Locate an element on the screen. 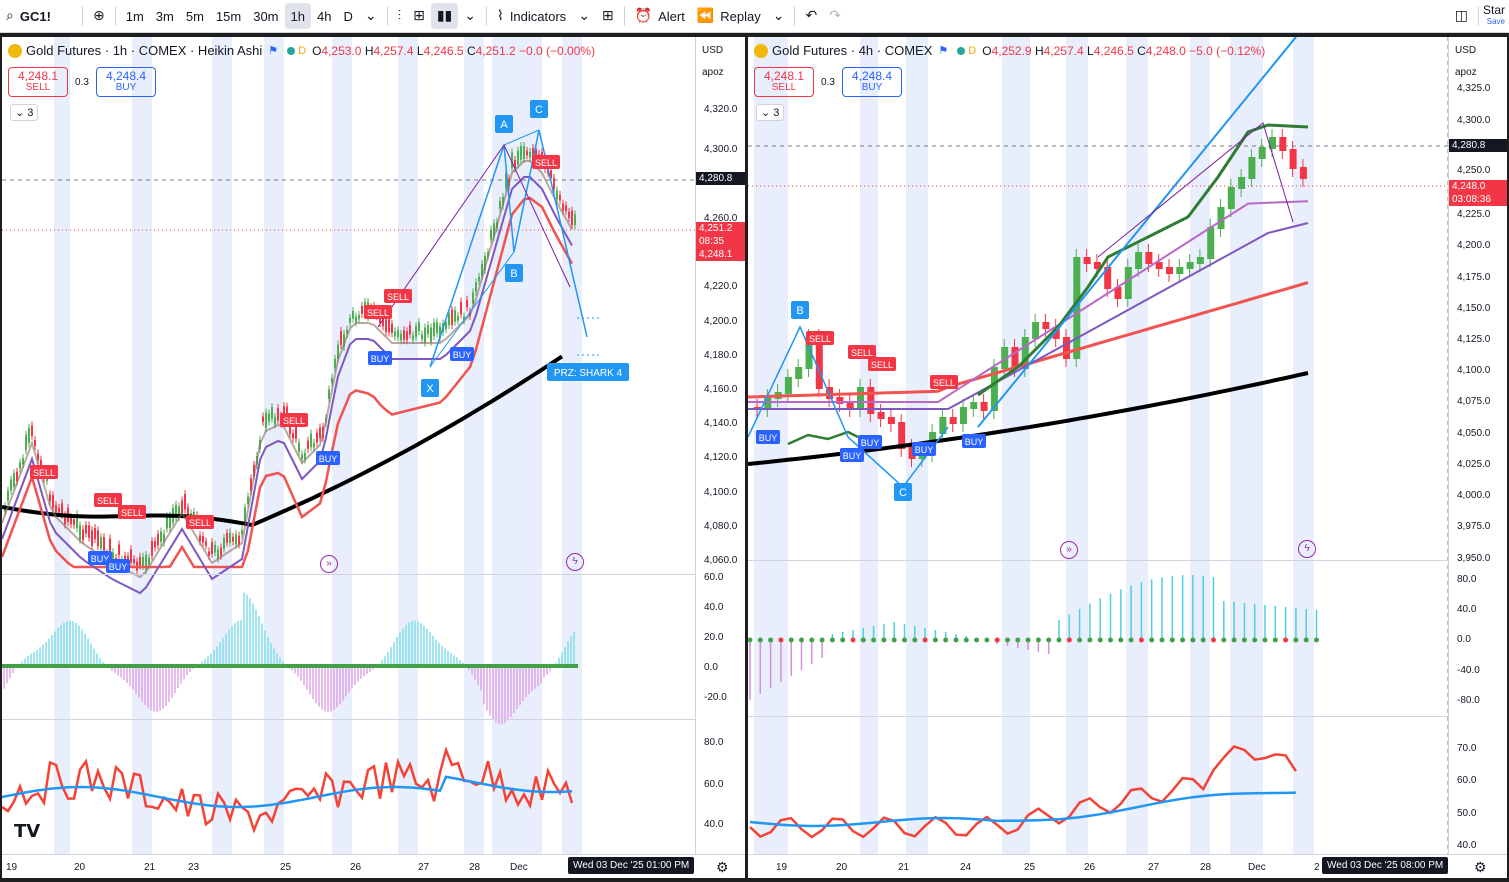 The width and height of the screenshot is (1509, 882). interval-d: D is located at coordinates (348, 16).